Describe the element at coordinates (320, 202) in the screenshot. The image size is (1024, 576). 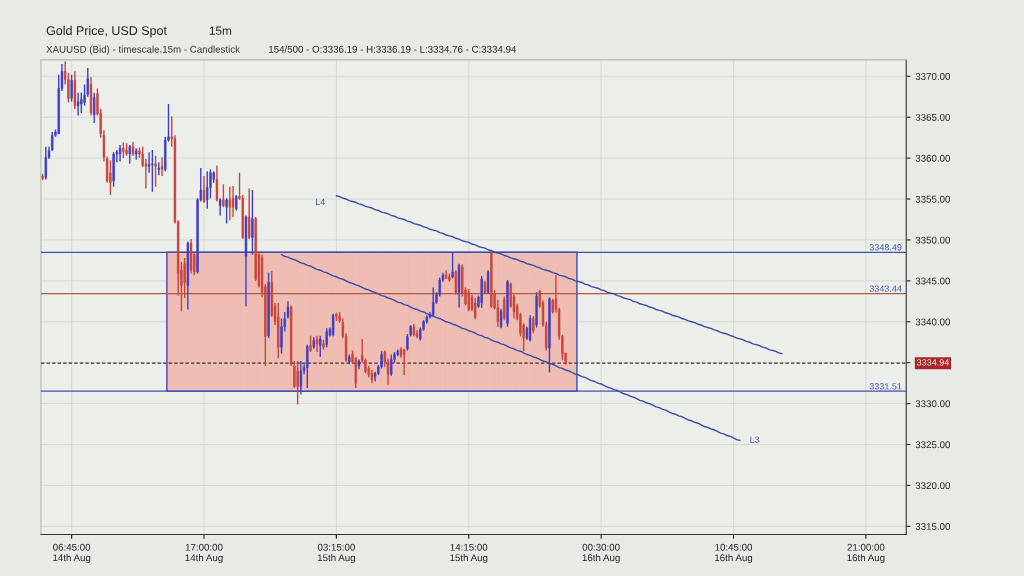
I see `series-label: L4` at that location.